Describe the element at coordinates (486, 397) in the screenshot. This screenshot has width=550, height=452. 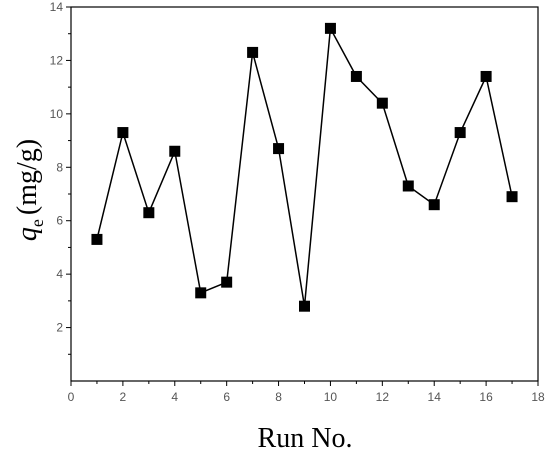
I see `x-tick-label: 16` at that location.